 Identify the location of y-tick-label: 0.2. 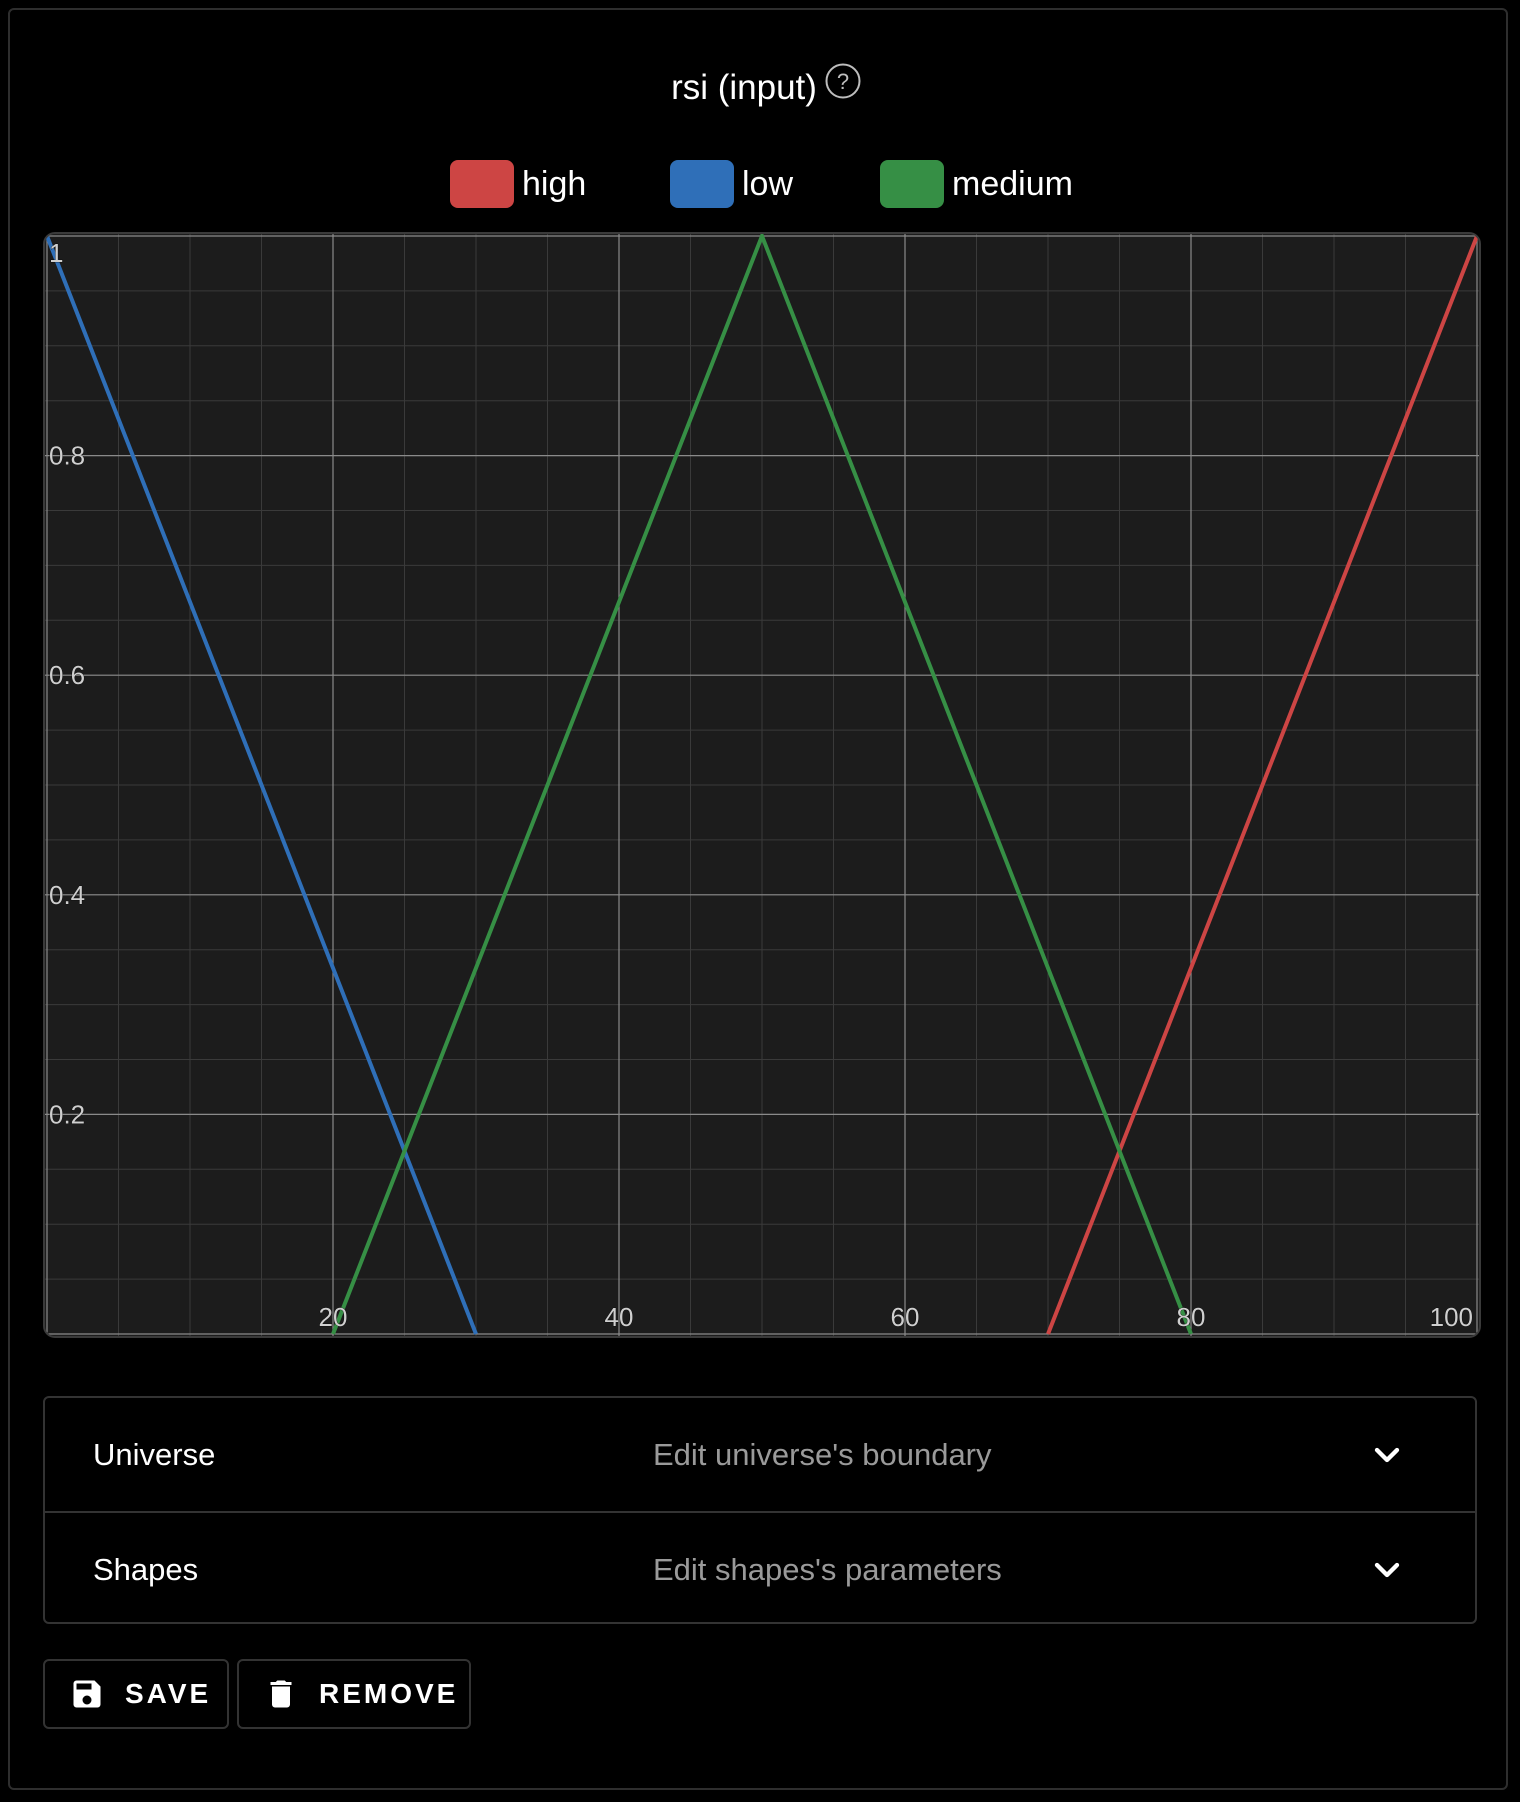
(67, 1114).